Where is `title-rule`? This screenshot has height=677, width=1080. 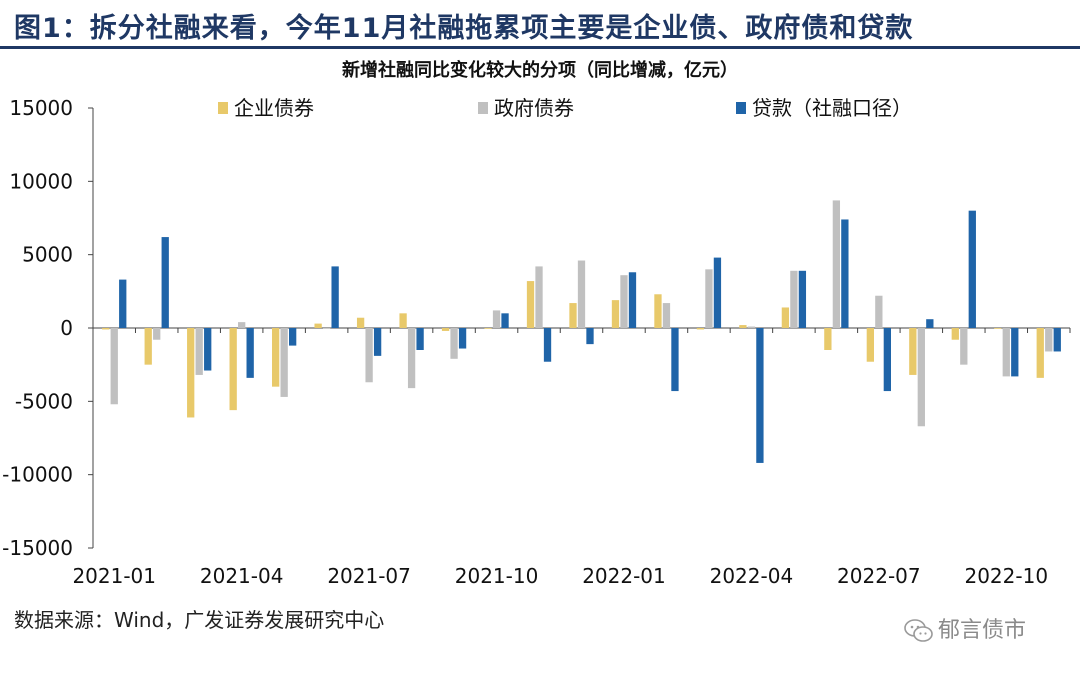
title-rule is located at coordinates (540, 47).